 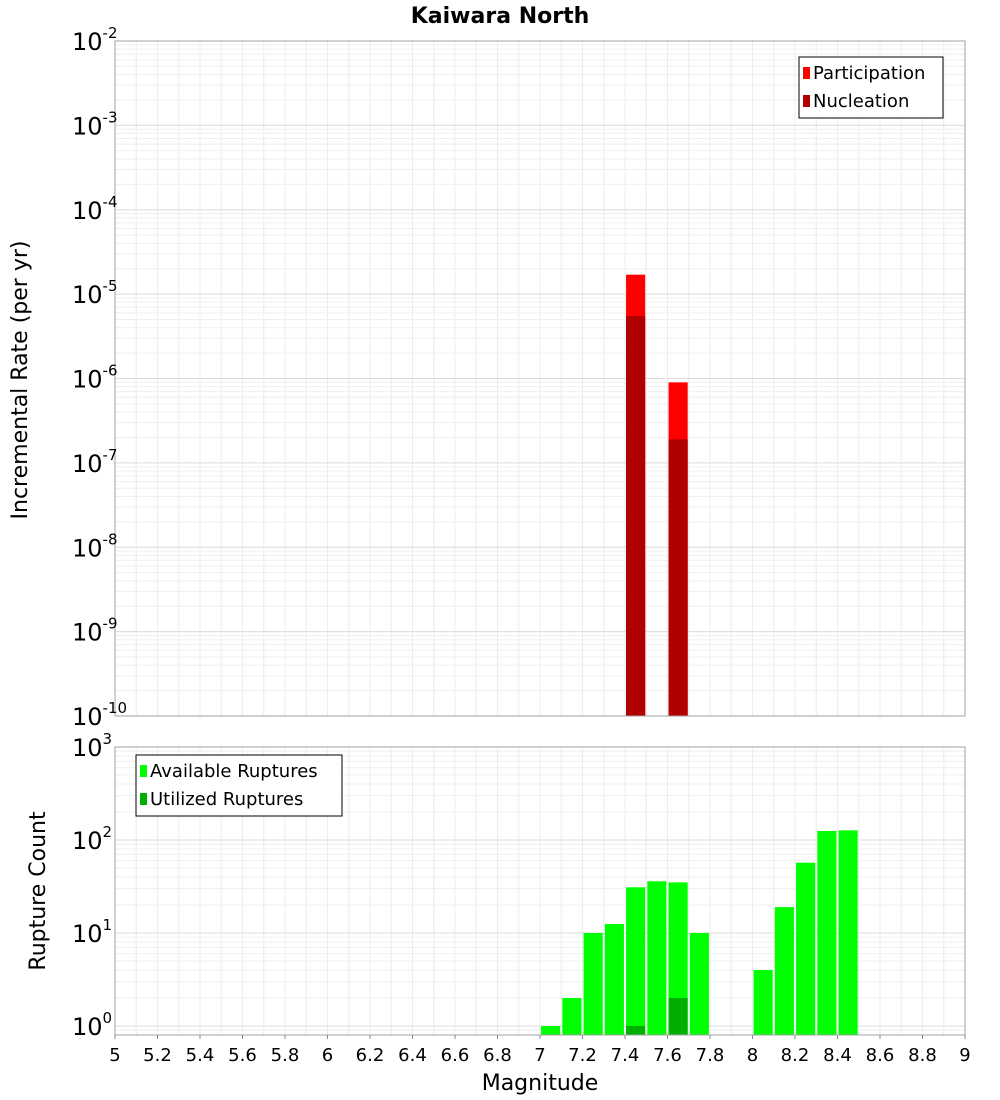 What do you see at coordinates (625, 1055) in the screenshot?
I see `bottom-x-tick-label: 7.4` at bounding box center [625, 1055].